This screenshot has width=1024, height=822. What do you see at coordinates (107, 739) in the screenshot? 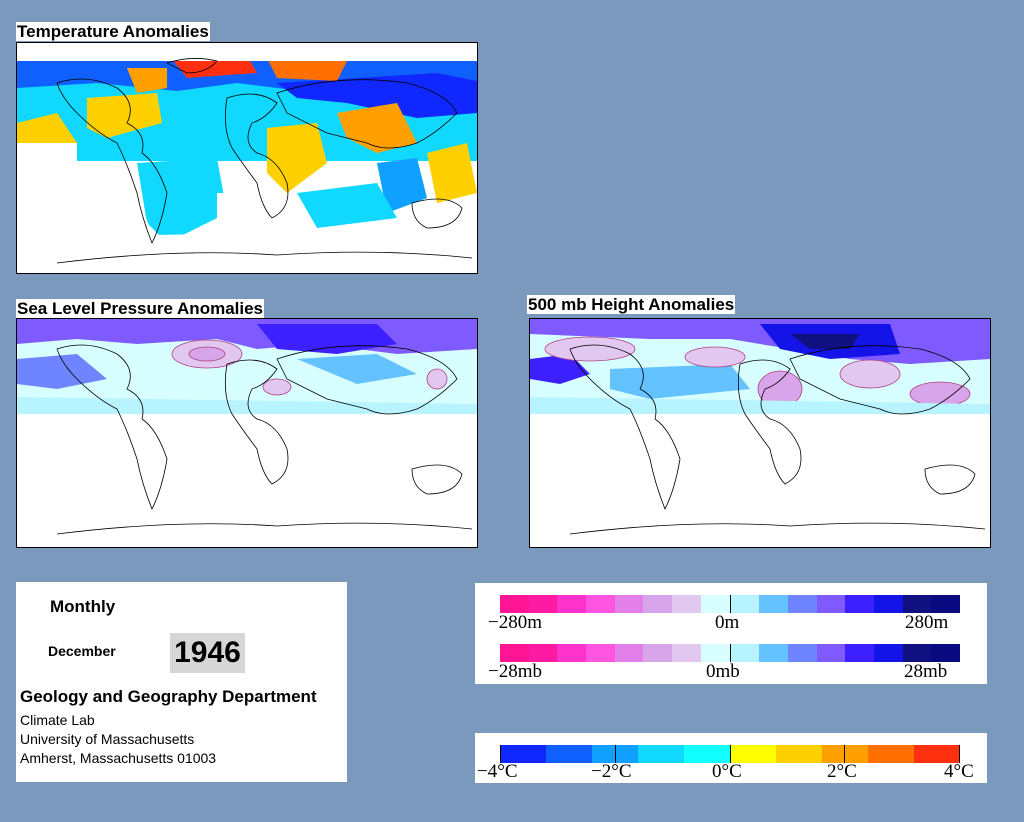
I see `university-name: University of Massachusetts` at bounding box center [107, 739].